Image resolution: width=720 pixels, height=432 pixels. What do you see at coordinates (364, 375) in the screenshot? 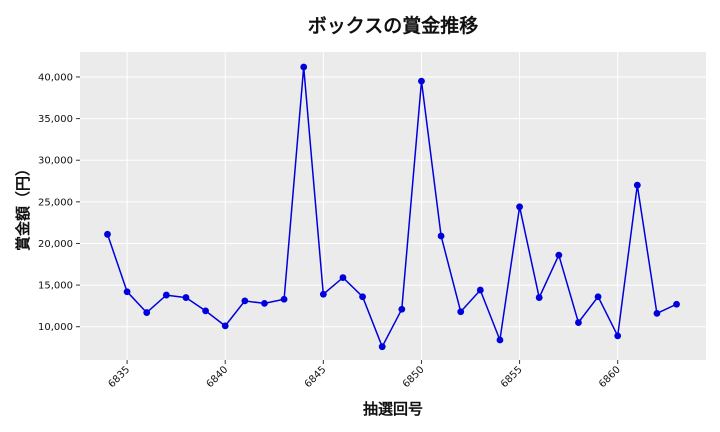
I see `x-axis: 6835 6840 6845 6850 6855 6860` at bounding box center [364, 375].